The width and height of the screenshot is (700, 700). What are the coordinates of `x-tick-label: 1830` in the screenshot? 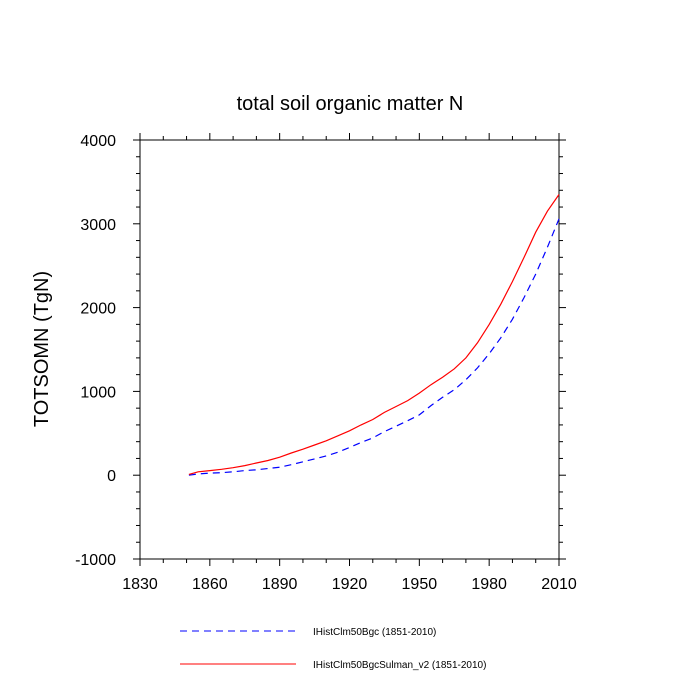 It's located at (140, 584).